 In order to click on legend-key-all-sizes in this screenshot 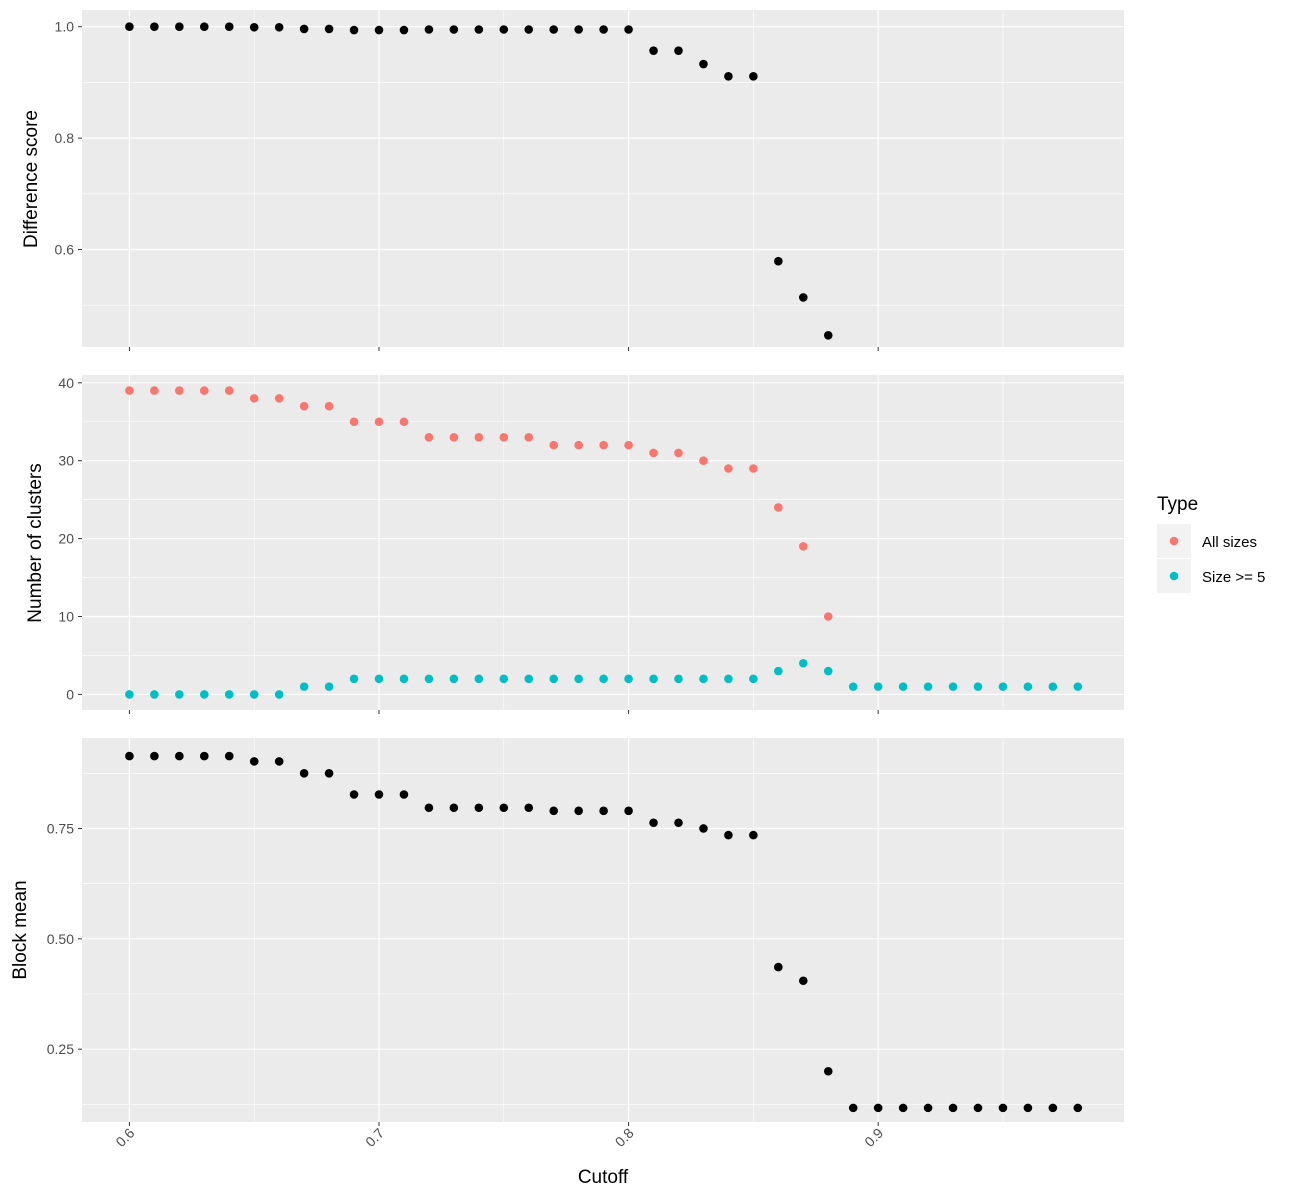, I will do `click(1174, 541)`.